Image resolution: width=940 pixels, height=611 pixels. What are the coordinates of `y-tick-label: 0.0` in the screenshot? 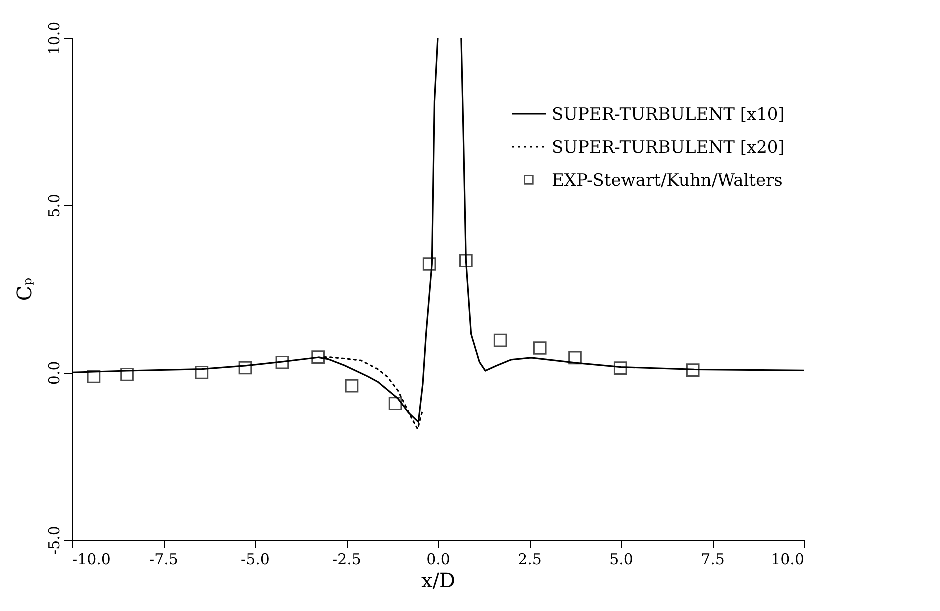 It's located at (55, 373).